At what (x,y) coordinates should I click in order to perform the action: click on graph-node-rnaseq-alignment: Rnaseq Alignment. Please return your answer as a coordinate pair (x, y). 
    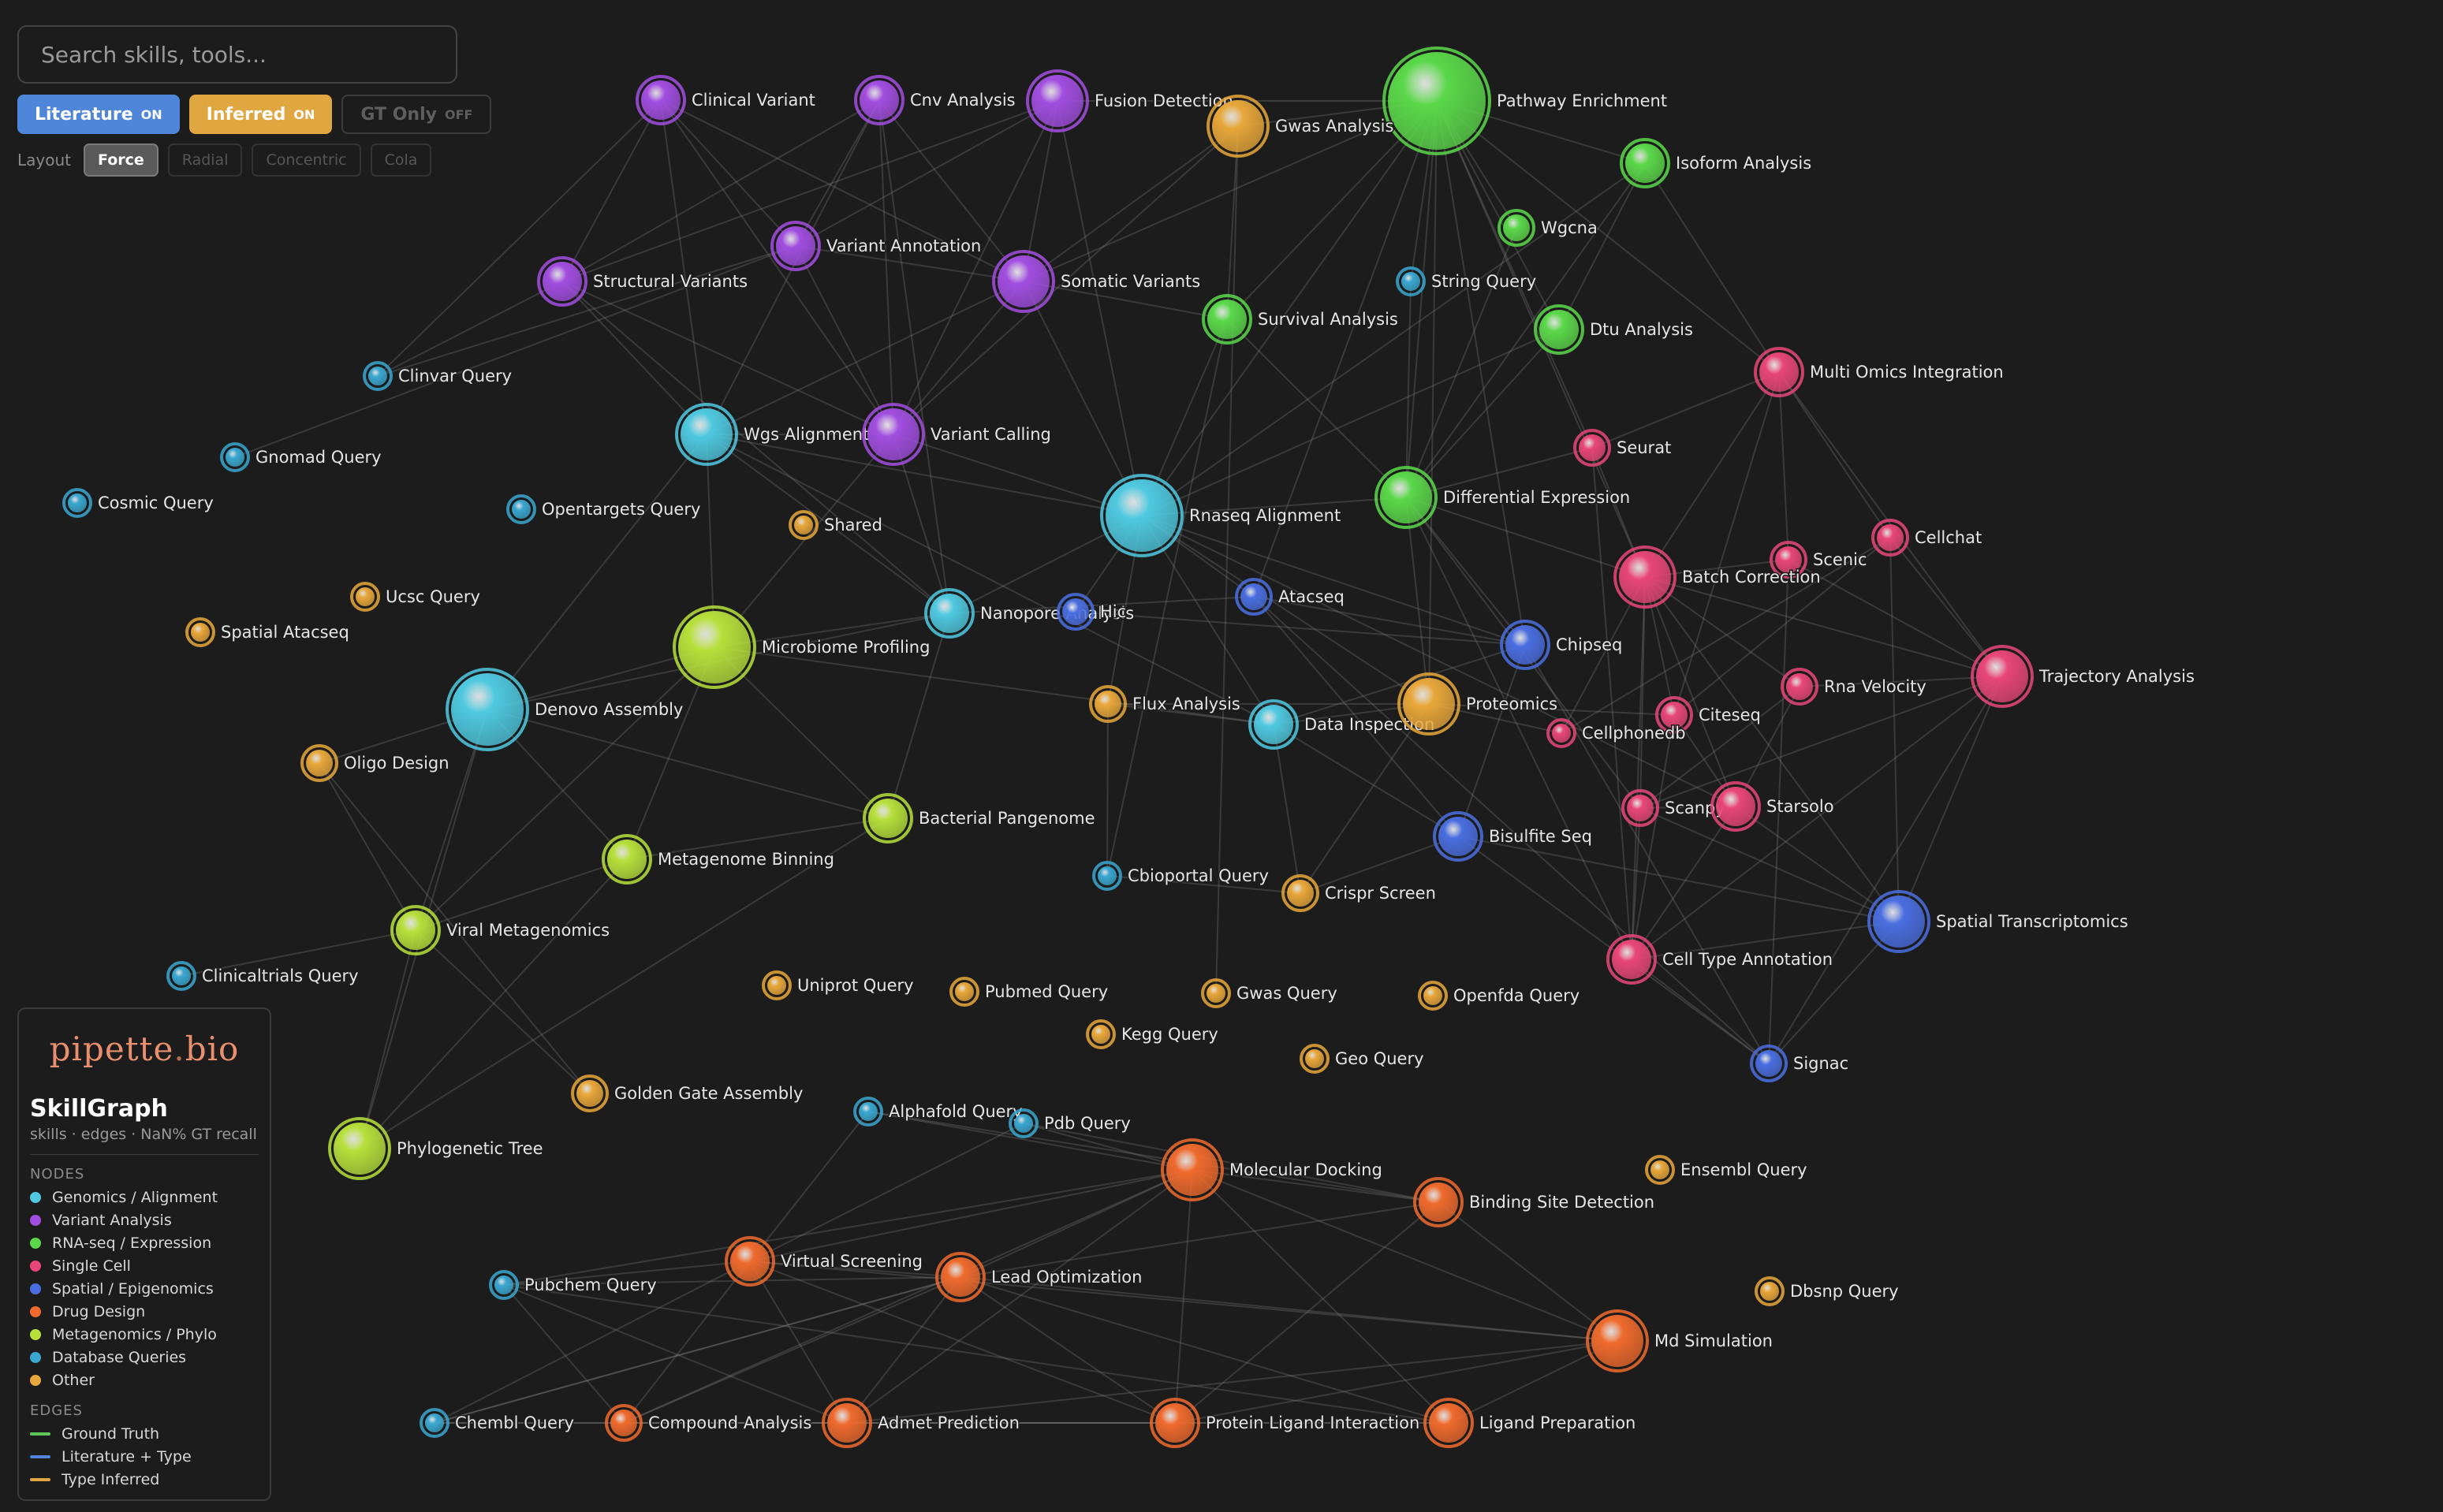
    Looking at the image, I should click on (1221, 515).